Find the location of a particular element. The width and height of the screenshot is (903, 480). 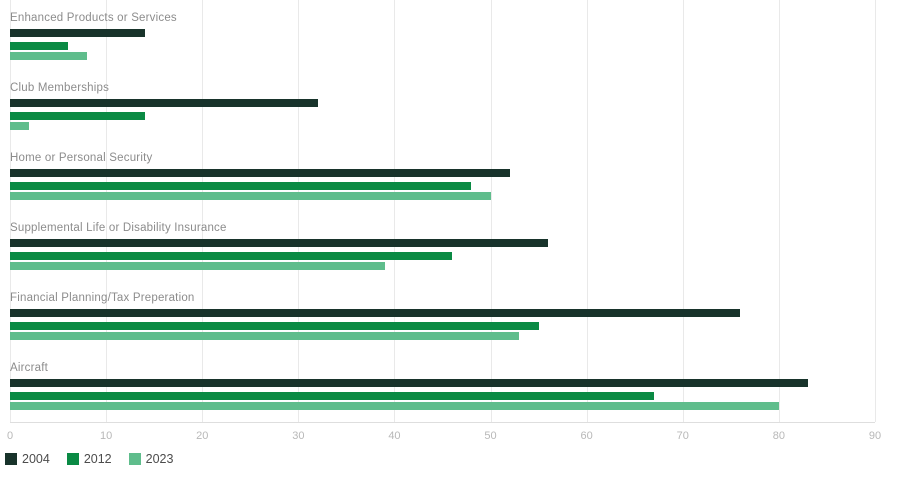

category-group: Home or Personal Security is located at coordinates (451, 175).